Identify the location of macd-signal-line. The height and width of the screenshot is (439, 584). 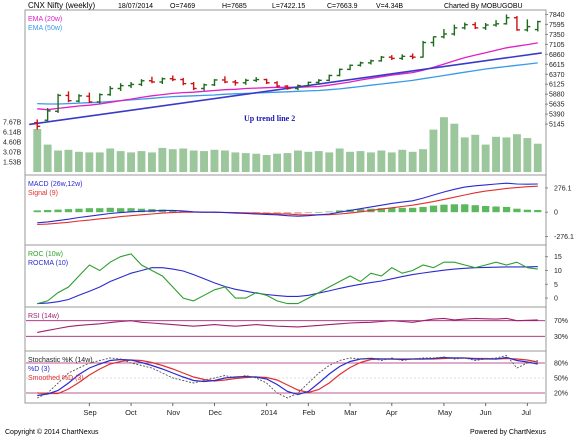
(287, 205).